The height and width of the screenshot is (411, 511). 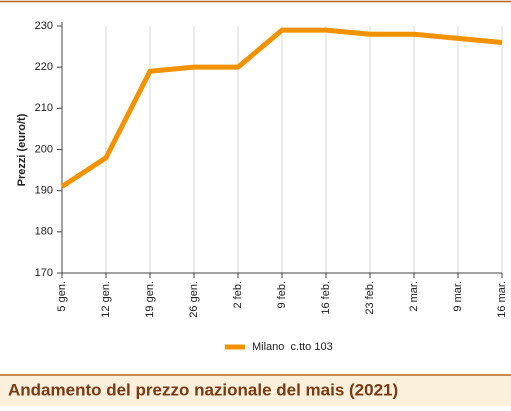 I want to click on y-tick-label: 180, so click(x=44, y=232).